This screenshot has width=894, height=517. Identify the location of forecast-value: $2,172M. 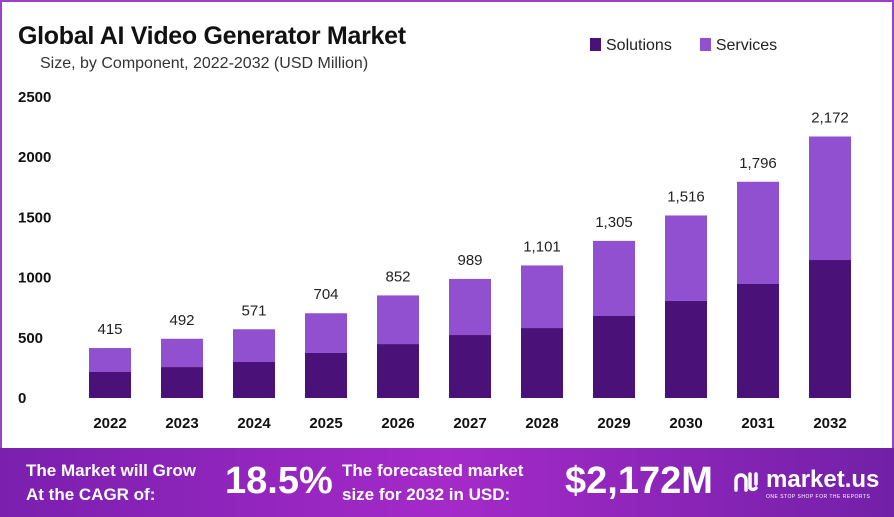
(639, 481).